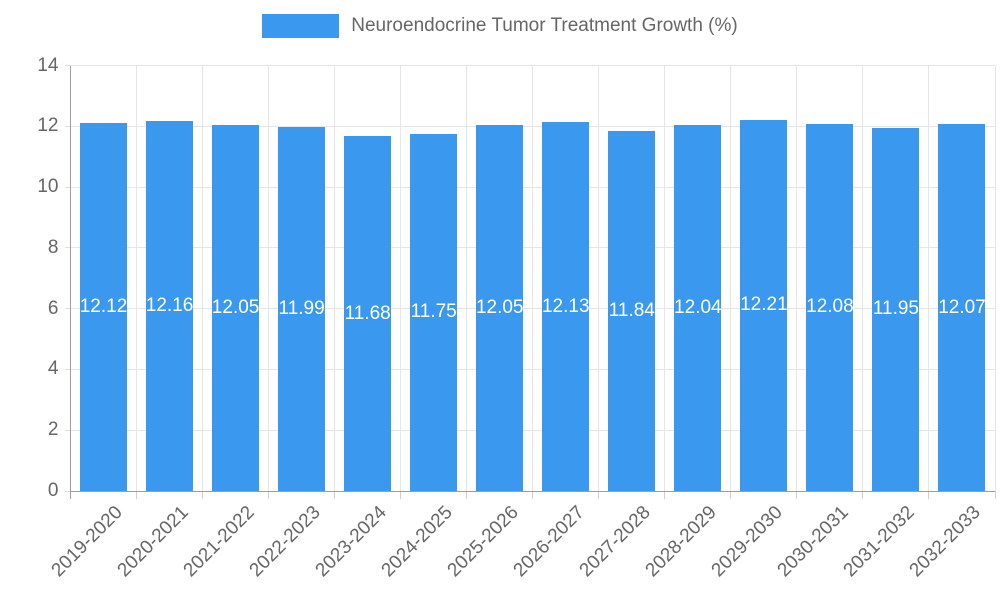  I want to click on bar-value-label: 12.04, so click(698, 308).